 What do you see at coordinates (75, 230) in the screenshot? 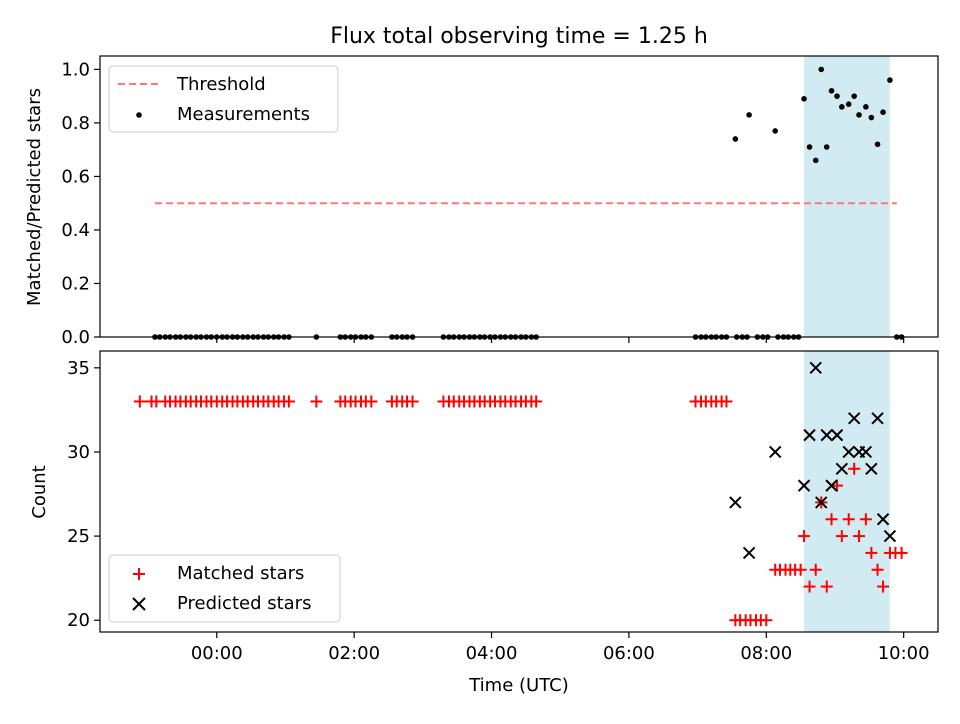
I see `y-tick-label: 0.4` at bounding box center [75, 230].